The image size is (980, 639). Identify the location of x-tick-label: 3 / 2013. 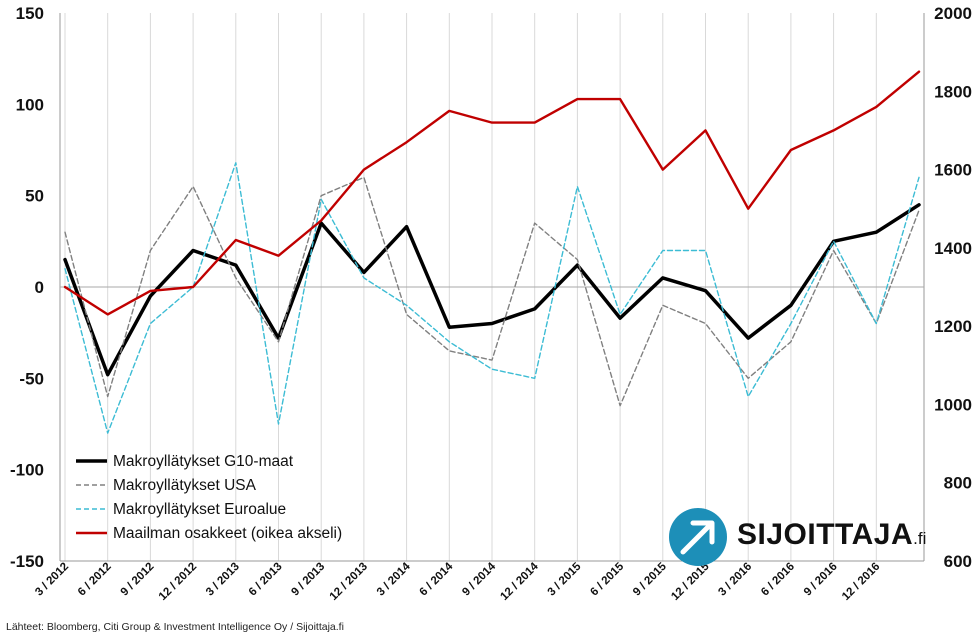
(223, 580).